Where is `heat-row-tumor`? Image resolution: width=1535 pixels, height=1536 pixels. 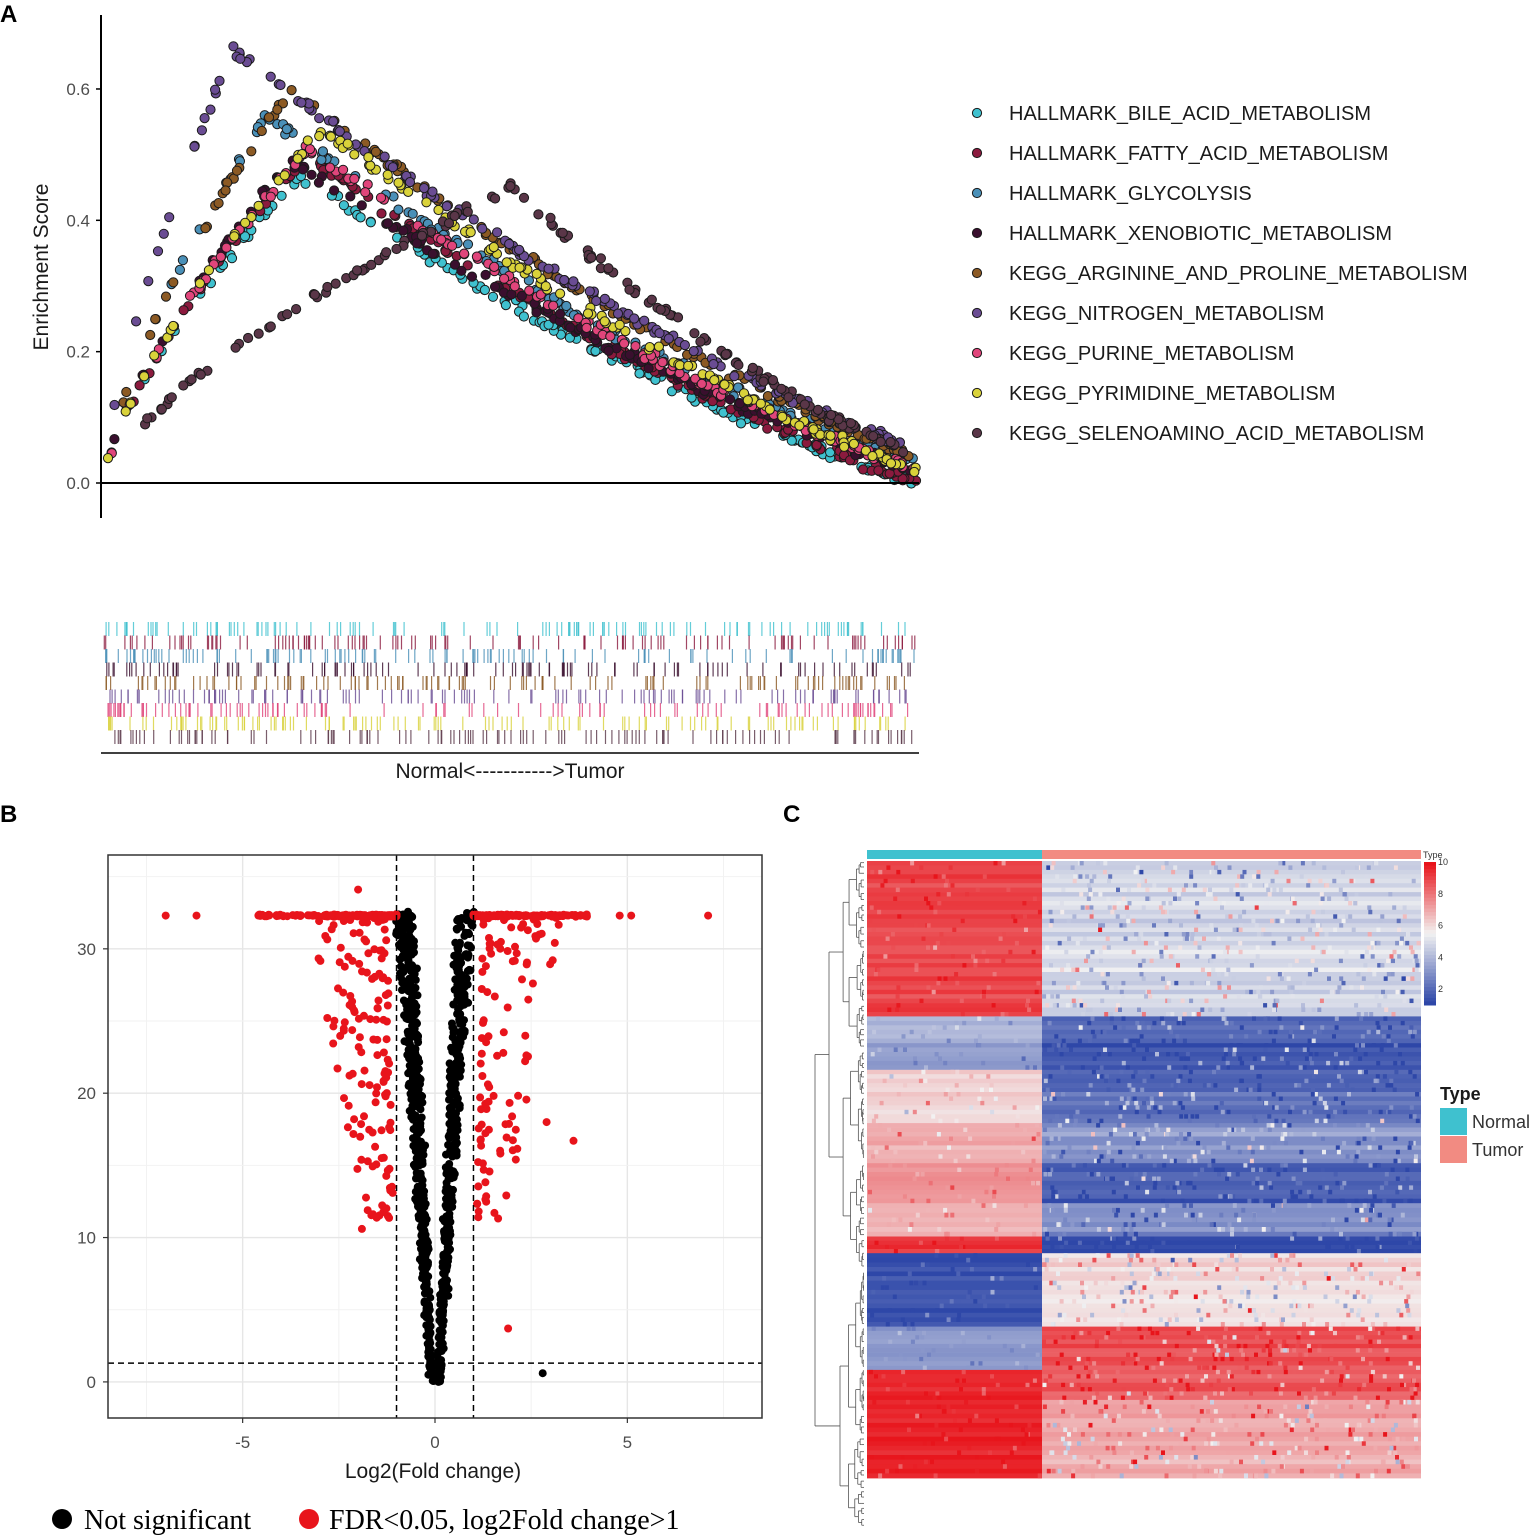 heat-row-tumor is located at coordinates (1231, 885).